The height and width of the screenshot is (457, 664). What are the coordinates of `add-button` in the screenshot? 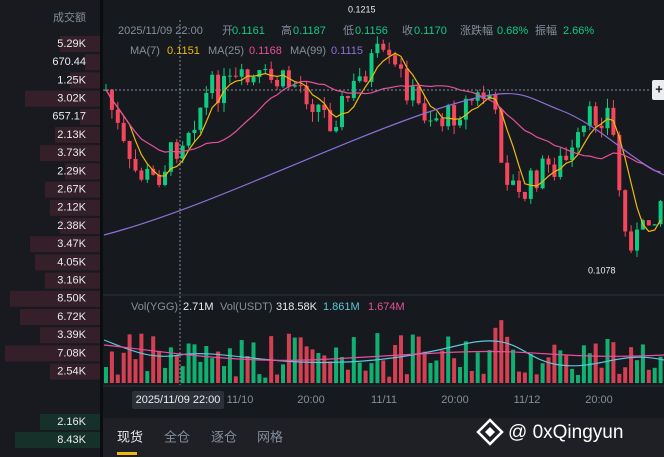 It's located at (658, 90).